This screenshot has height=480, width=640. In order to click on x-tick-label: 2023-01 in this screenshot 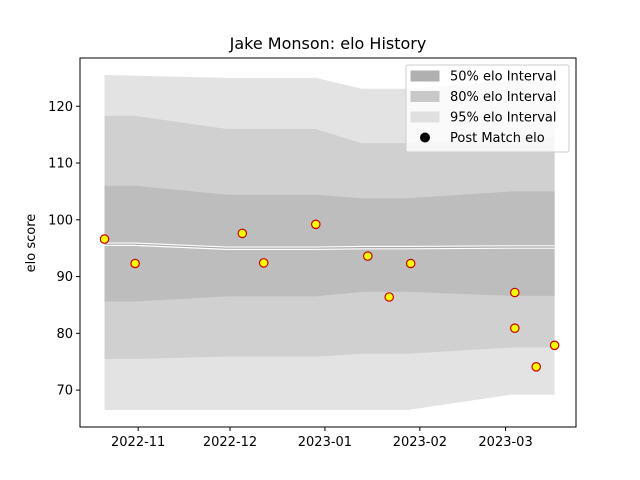, I will do `click(325, 442)`.